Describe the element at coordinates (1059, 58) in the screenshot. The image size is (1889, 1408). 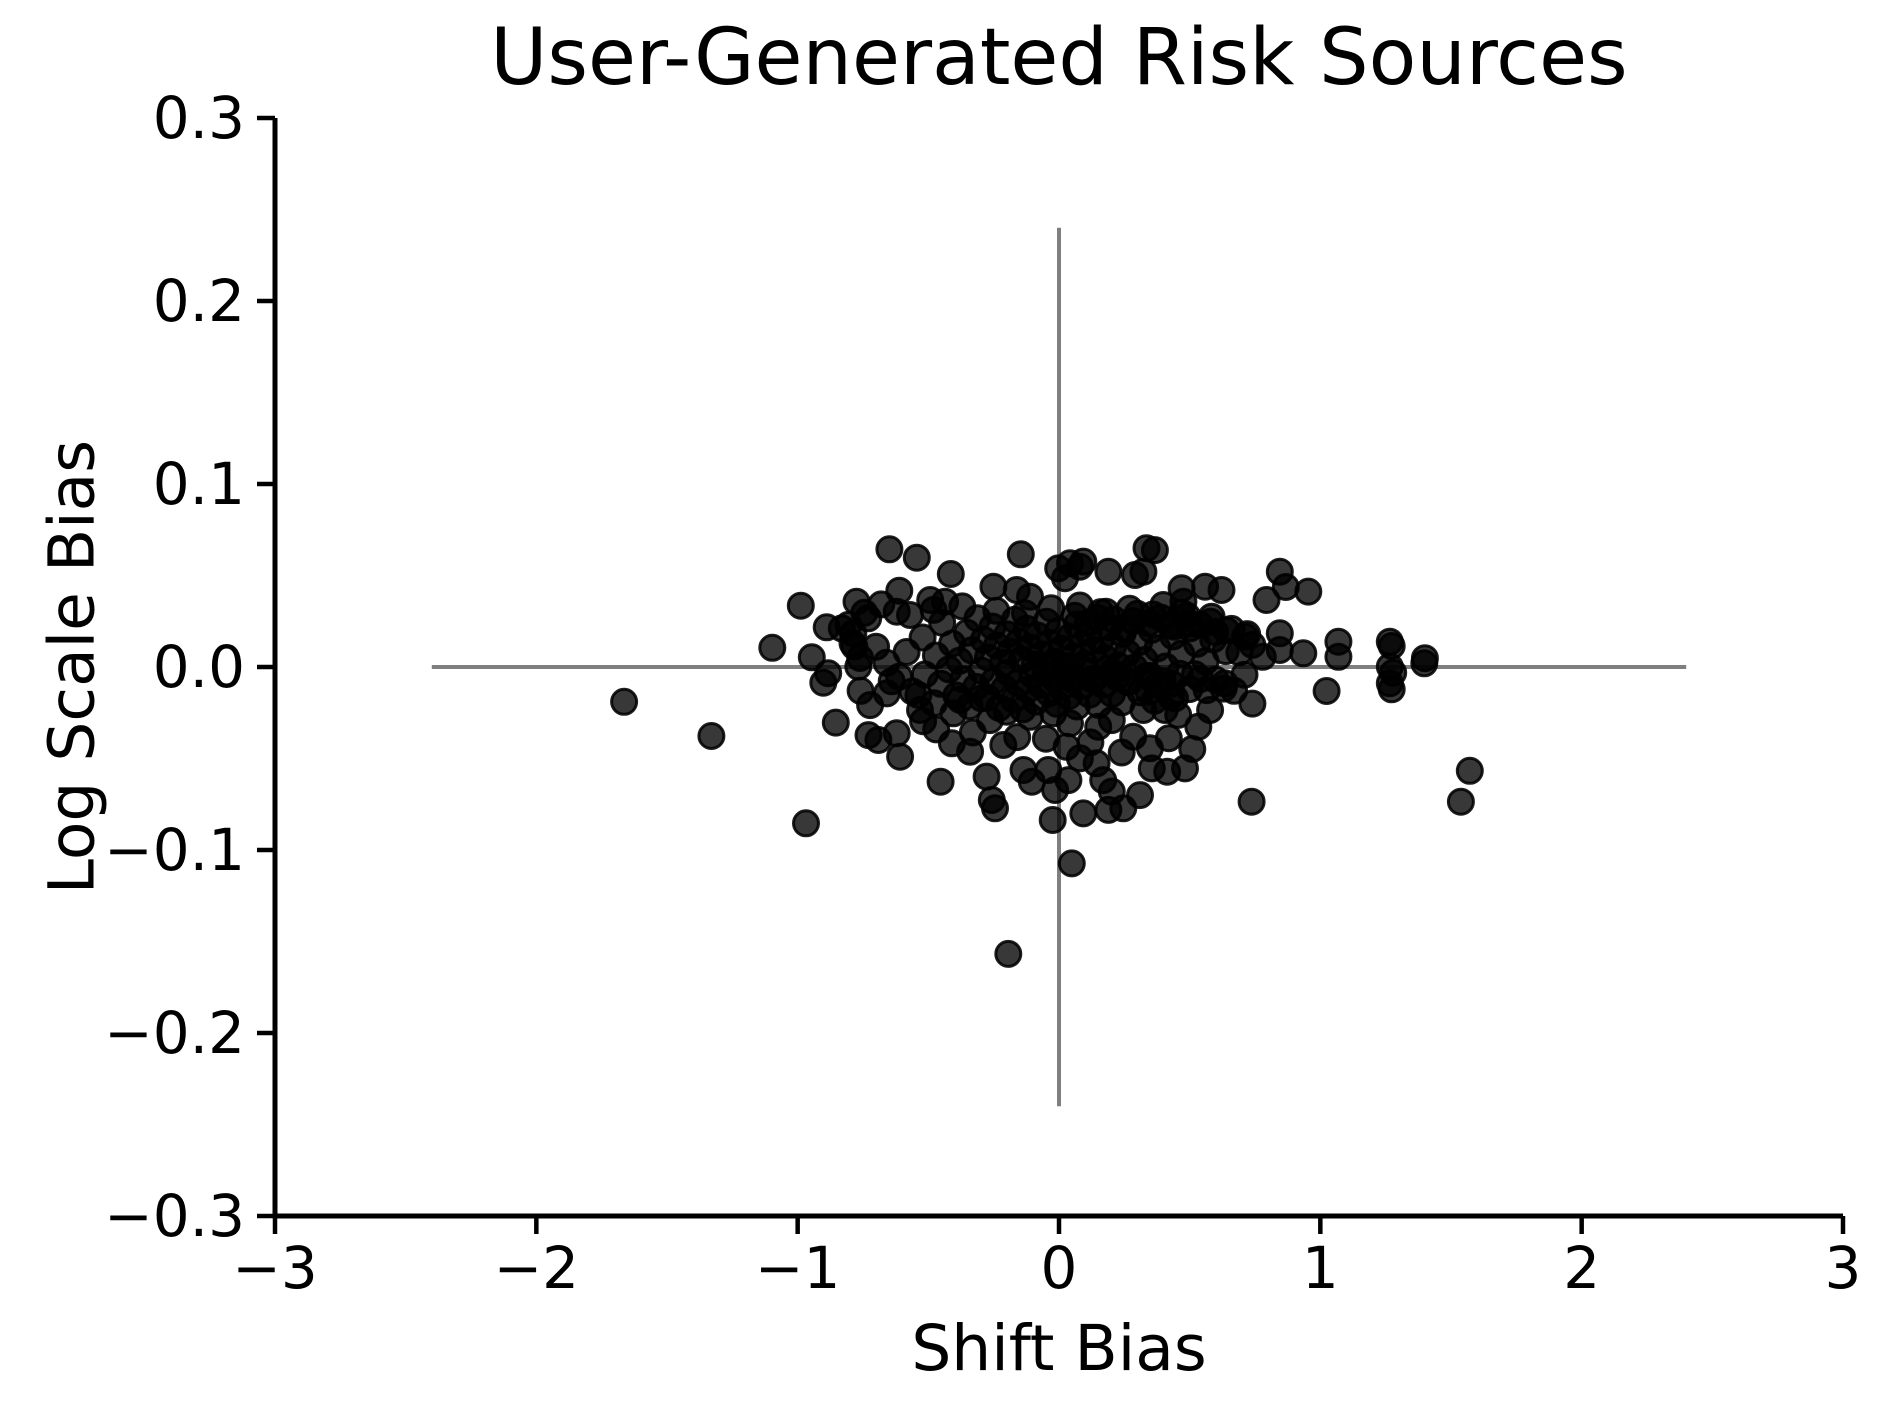
I see `chart-title: User-Generated Risk Sources` at that location.